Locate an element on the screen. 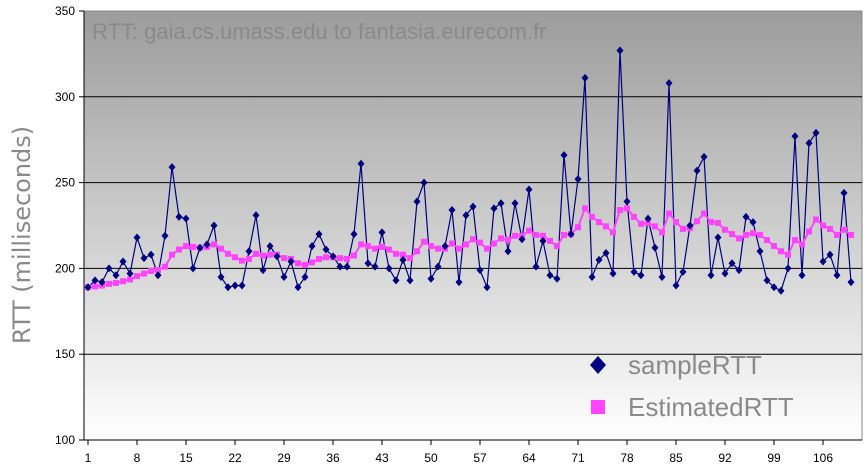 The height and width of the screenshot is (466, 868). x-tick-label: 15 is located at coordinates (186, 458).